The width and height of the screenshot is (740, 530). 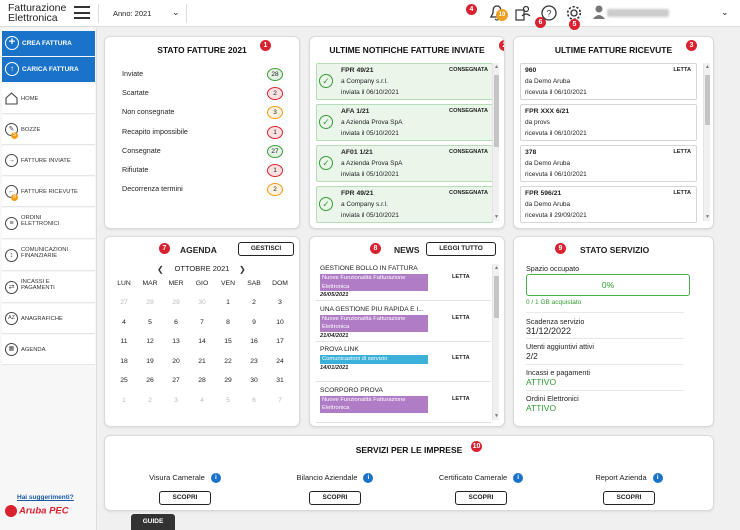 What do you see at coordinates (266, 249) in the screenshot?
I see `gestisci-button: GESTISCI` at bounding box center [266, 249].